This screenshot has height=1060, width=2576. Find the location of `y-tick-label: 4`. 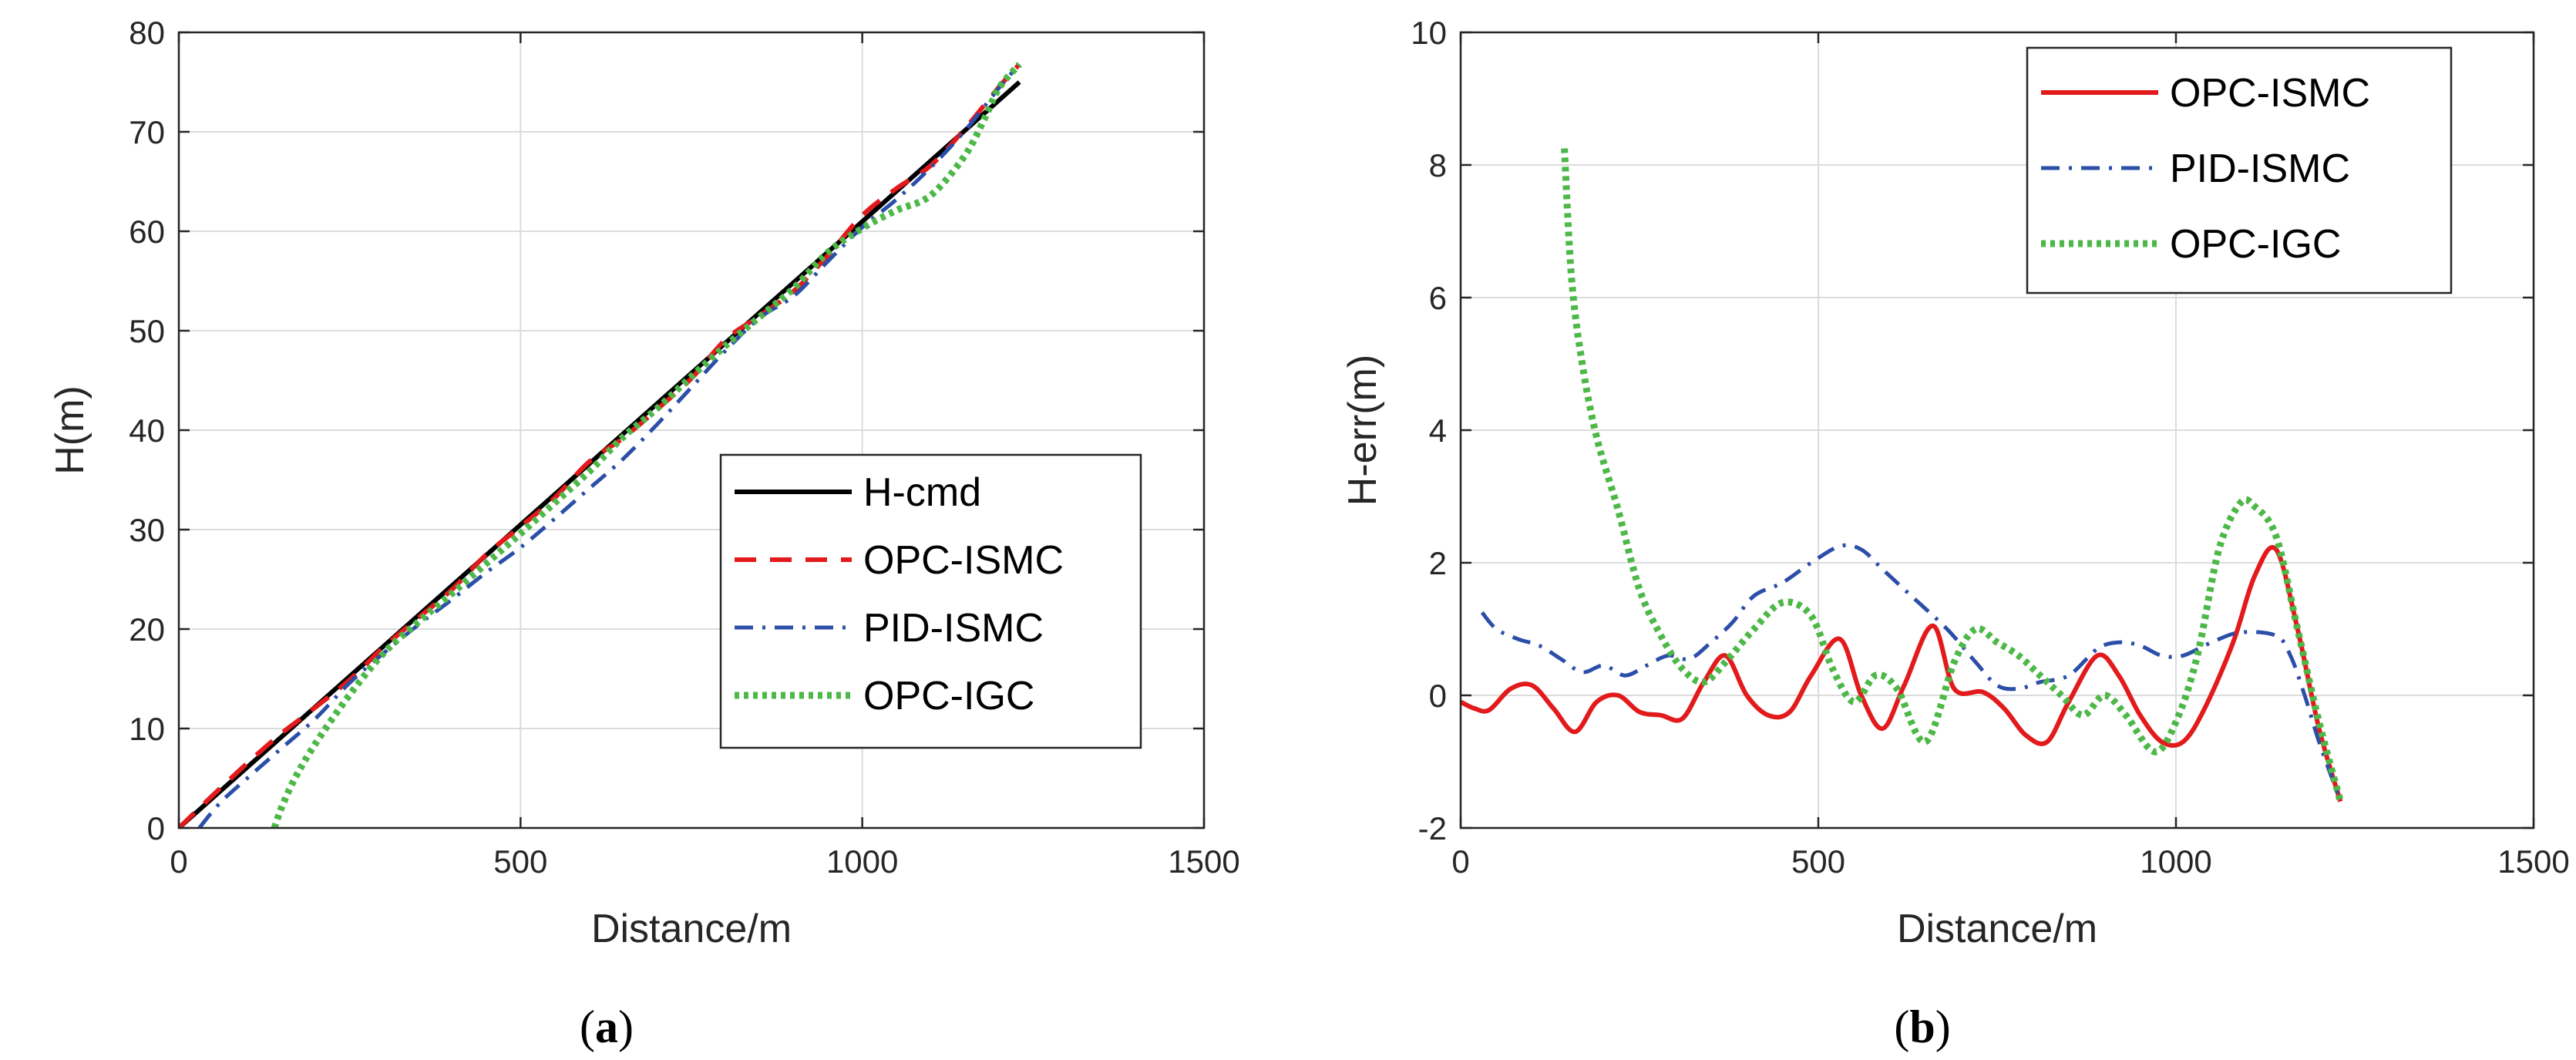

y-tick-label: 4 is located at coordinates (1438, 430).